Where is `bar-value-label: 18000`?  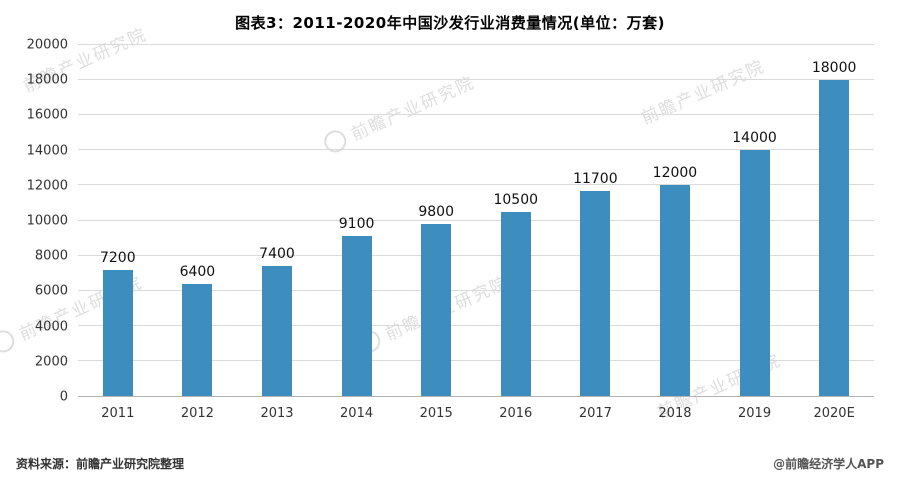
bar-value-label: 18000 is located at coordinates (834, 68).